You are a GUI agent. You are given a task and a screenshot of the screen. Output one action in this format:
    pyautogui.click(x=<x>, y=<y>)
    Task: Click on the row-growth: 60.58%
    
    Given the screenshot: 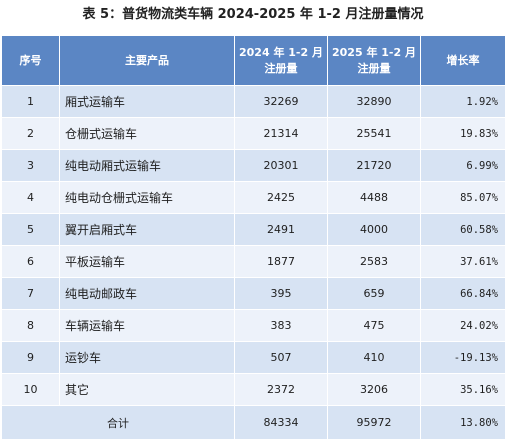 What is the action you would take?
    pyautogui.click(x=463, y=229)
    